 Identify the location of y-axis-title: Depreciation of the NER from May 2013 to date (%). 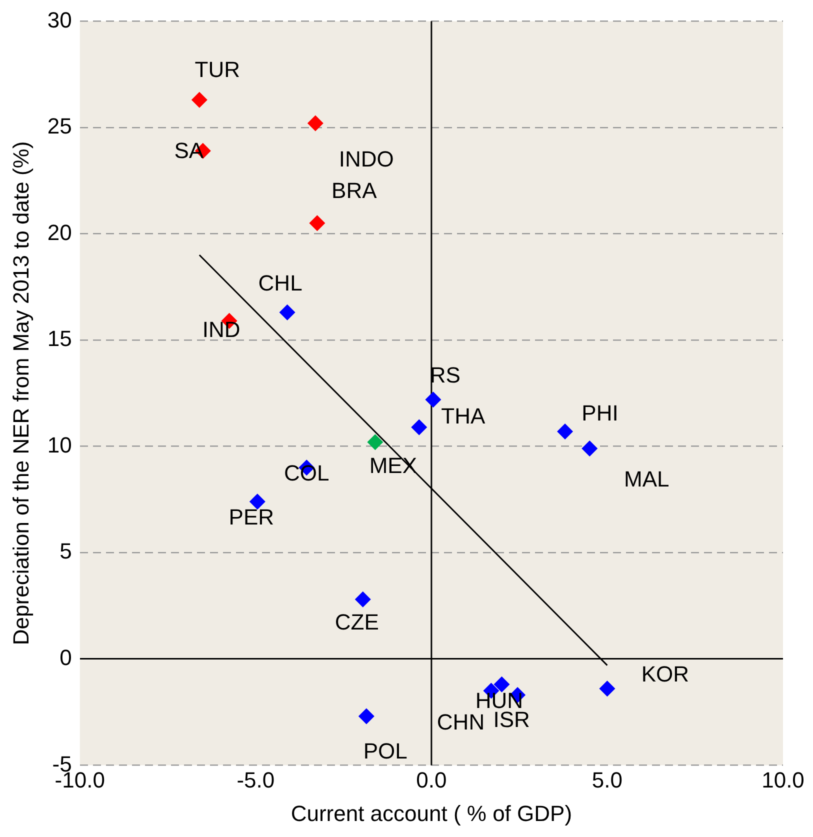
(21, 393).